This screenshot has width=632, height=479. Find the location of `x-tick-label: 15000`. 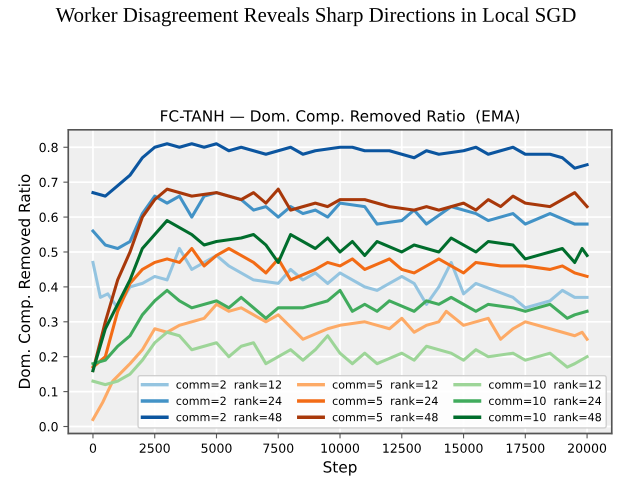

x-tick-label: 15000 is located at coordinates (464, 448).